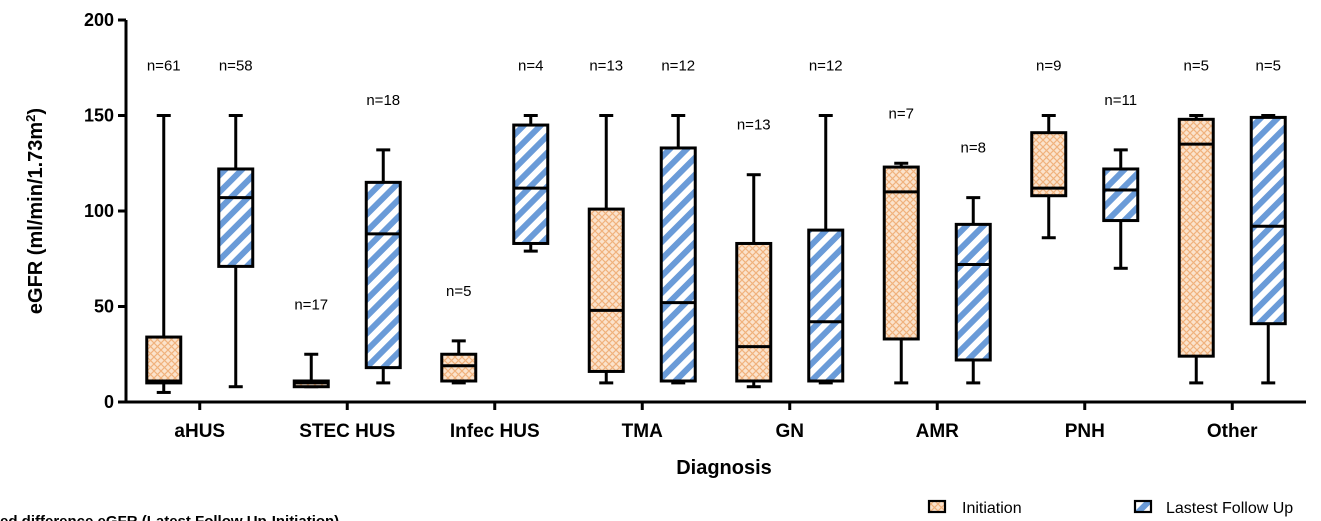 The image size is (1321, 521). I want to click on box-follow-up: n=18, so click(383, 238).